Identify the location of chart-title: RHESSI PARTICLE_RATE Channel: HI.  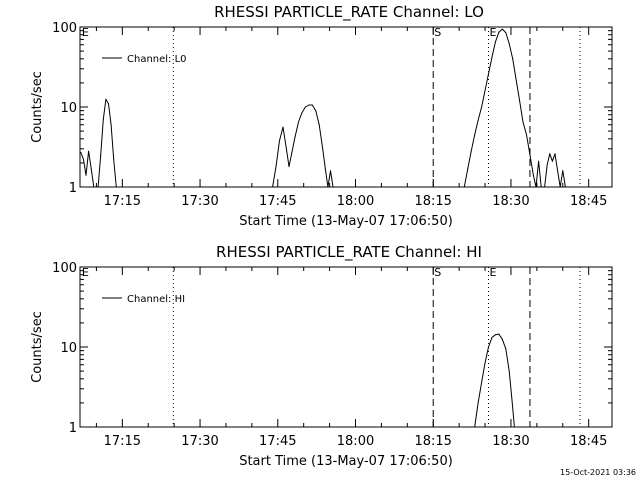
(349, 252).